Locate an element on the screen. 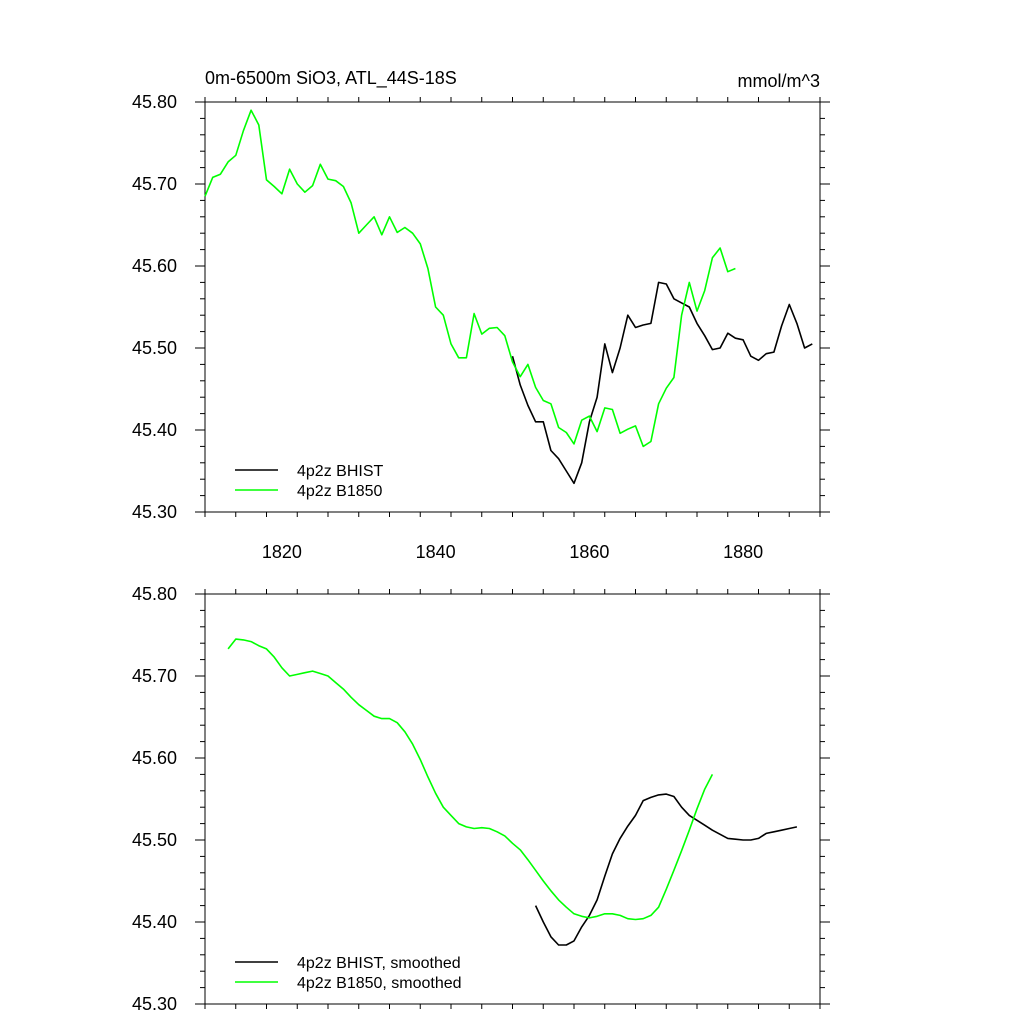 Image resolution: width=1024 pixels, height=1024 pixels. chart-title: 0m-6500m SiO3, ATL_44S-18S is located at coordinates (331, 78).